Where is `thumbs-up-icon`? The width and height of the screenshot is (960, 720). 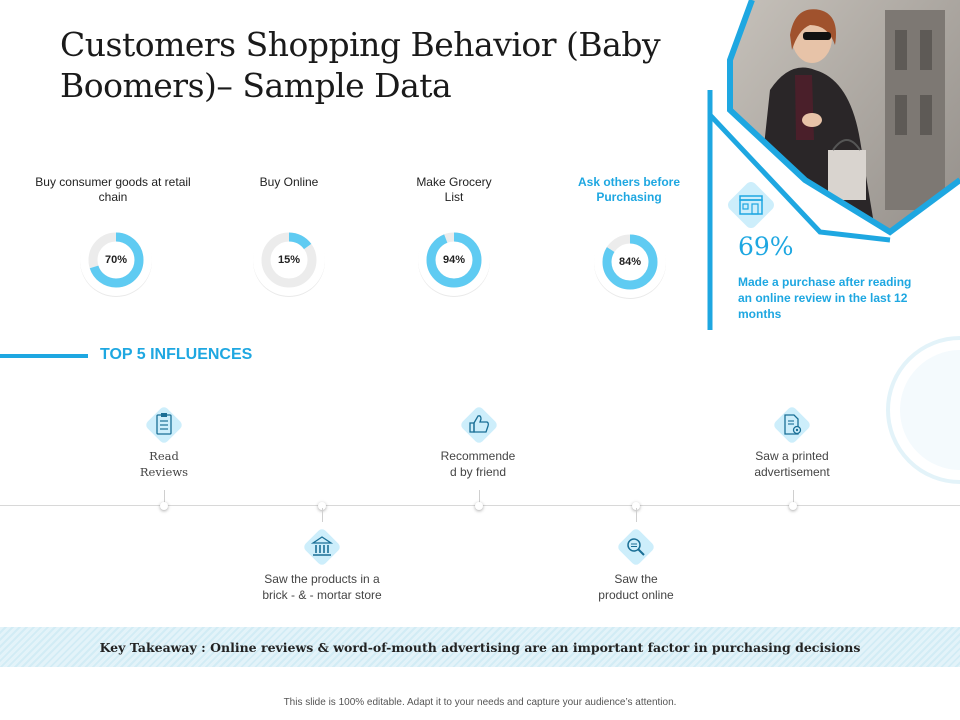
thumbs-up-icon is located at coordinates (479, 425).